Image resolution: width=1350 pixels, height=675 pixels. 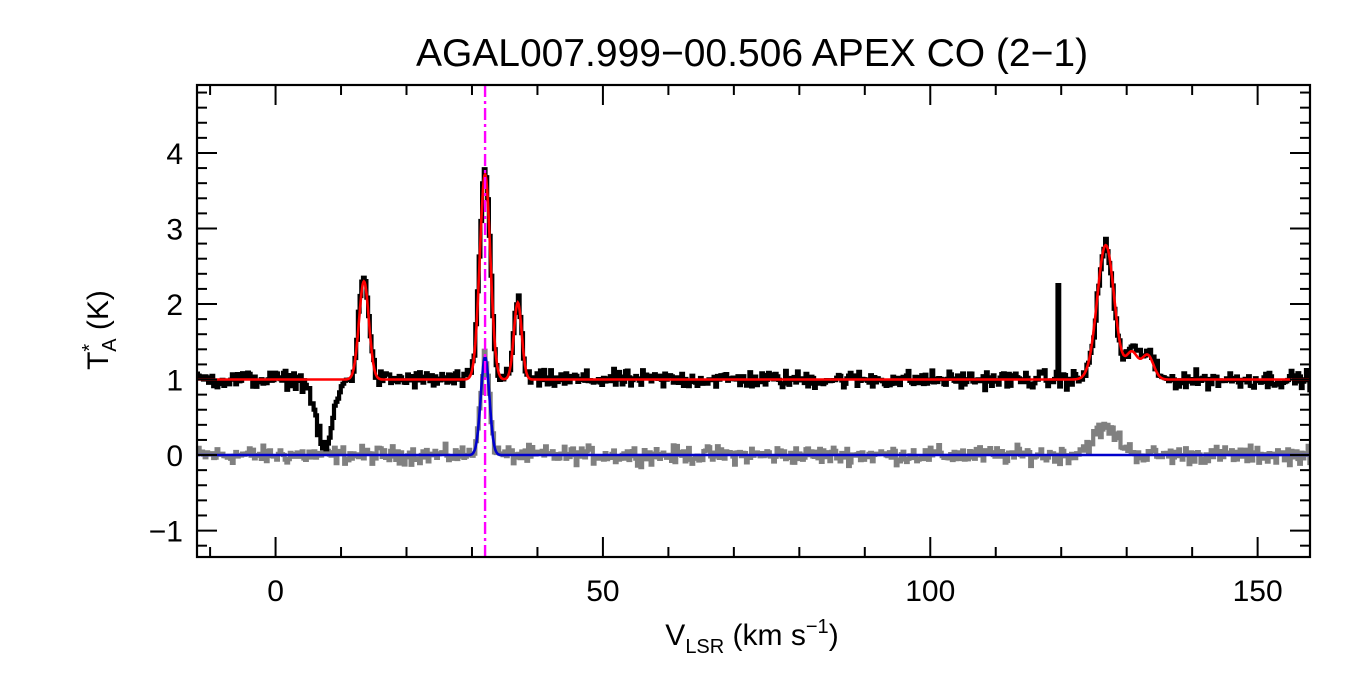 I want to click on y-axis-label: T*A (K), so click(x=100, y=330).